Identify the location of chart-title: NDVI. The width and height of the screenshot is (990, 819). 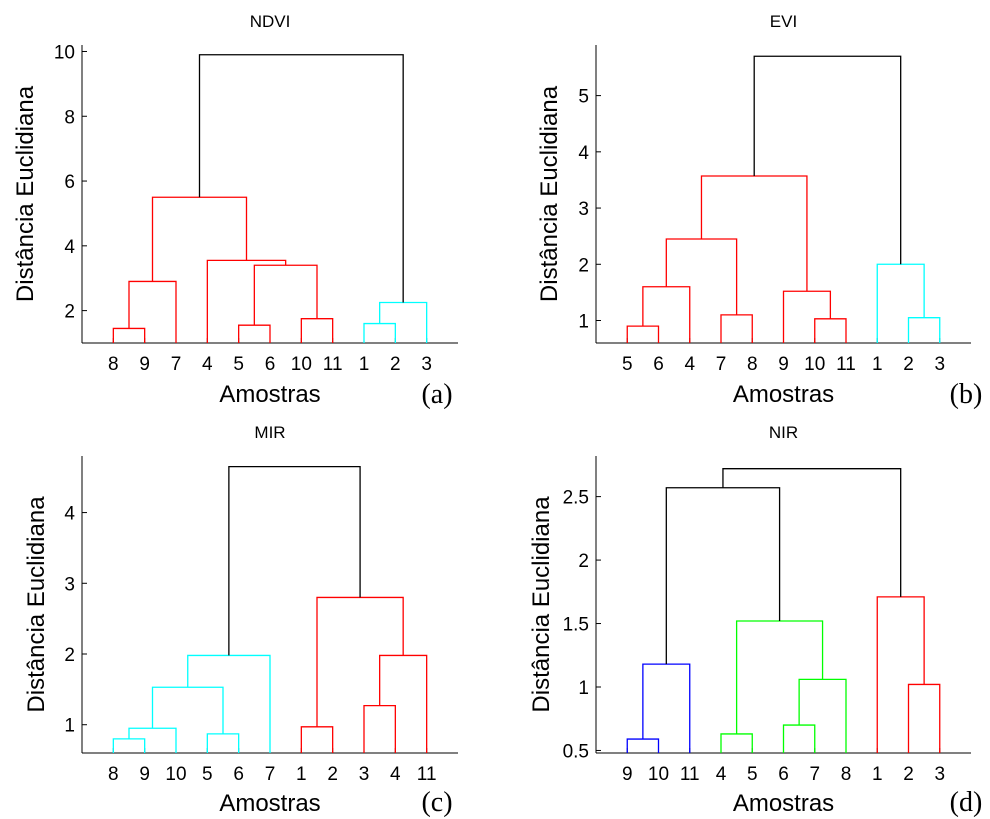
(270, 21).